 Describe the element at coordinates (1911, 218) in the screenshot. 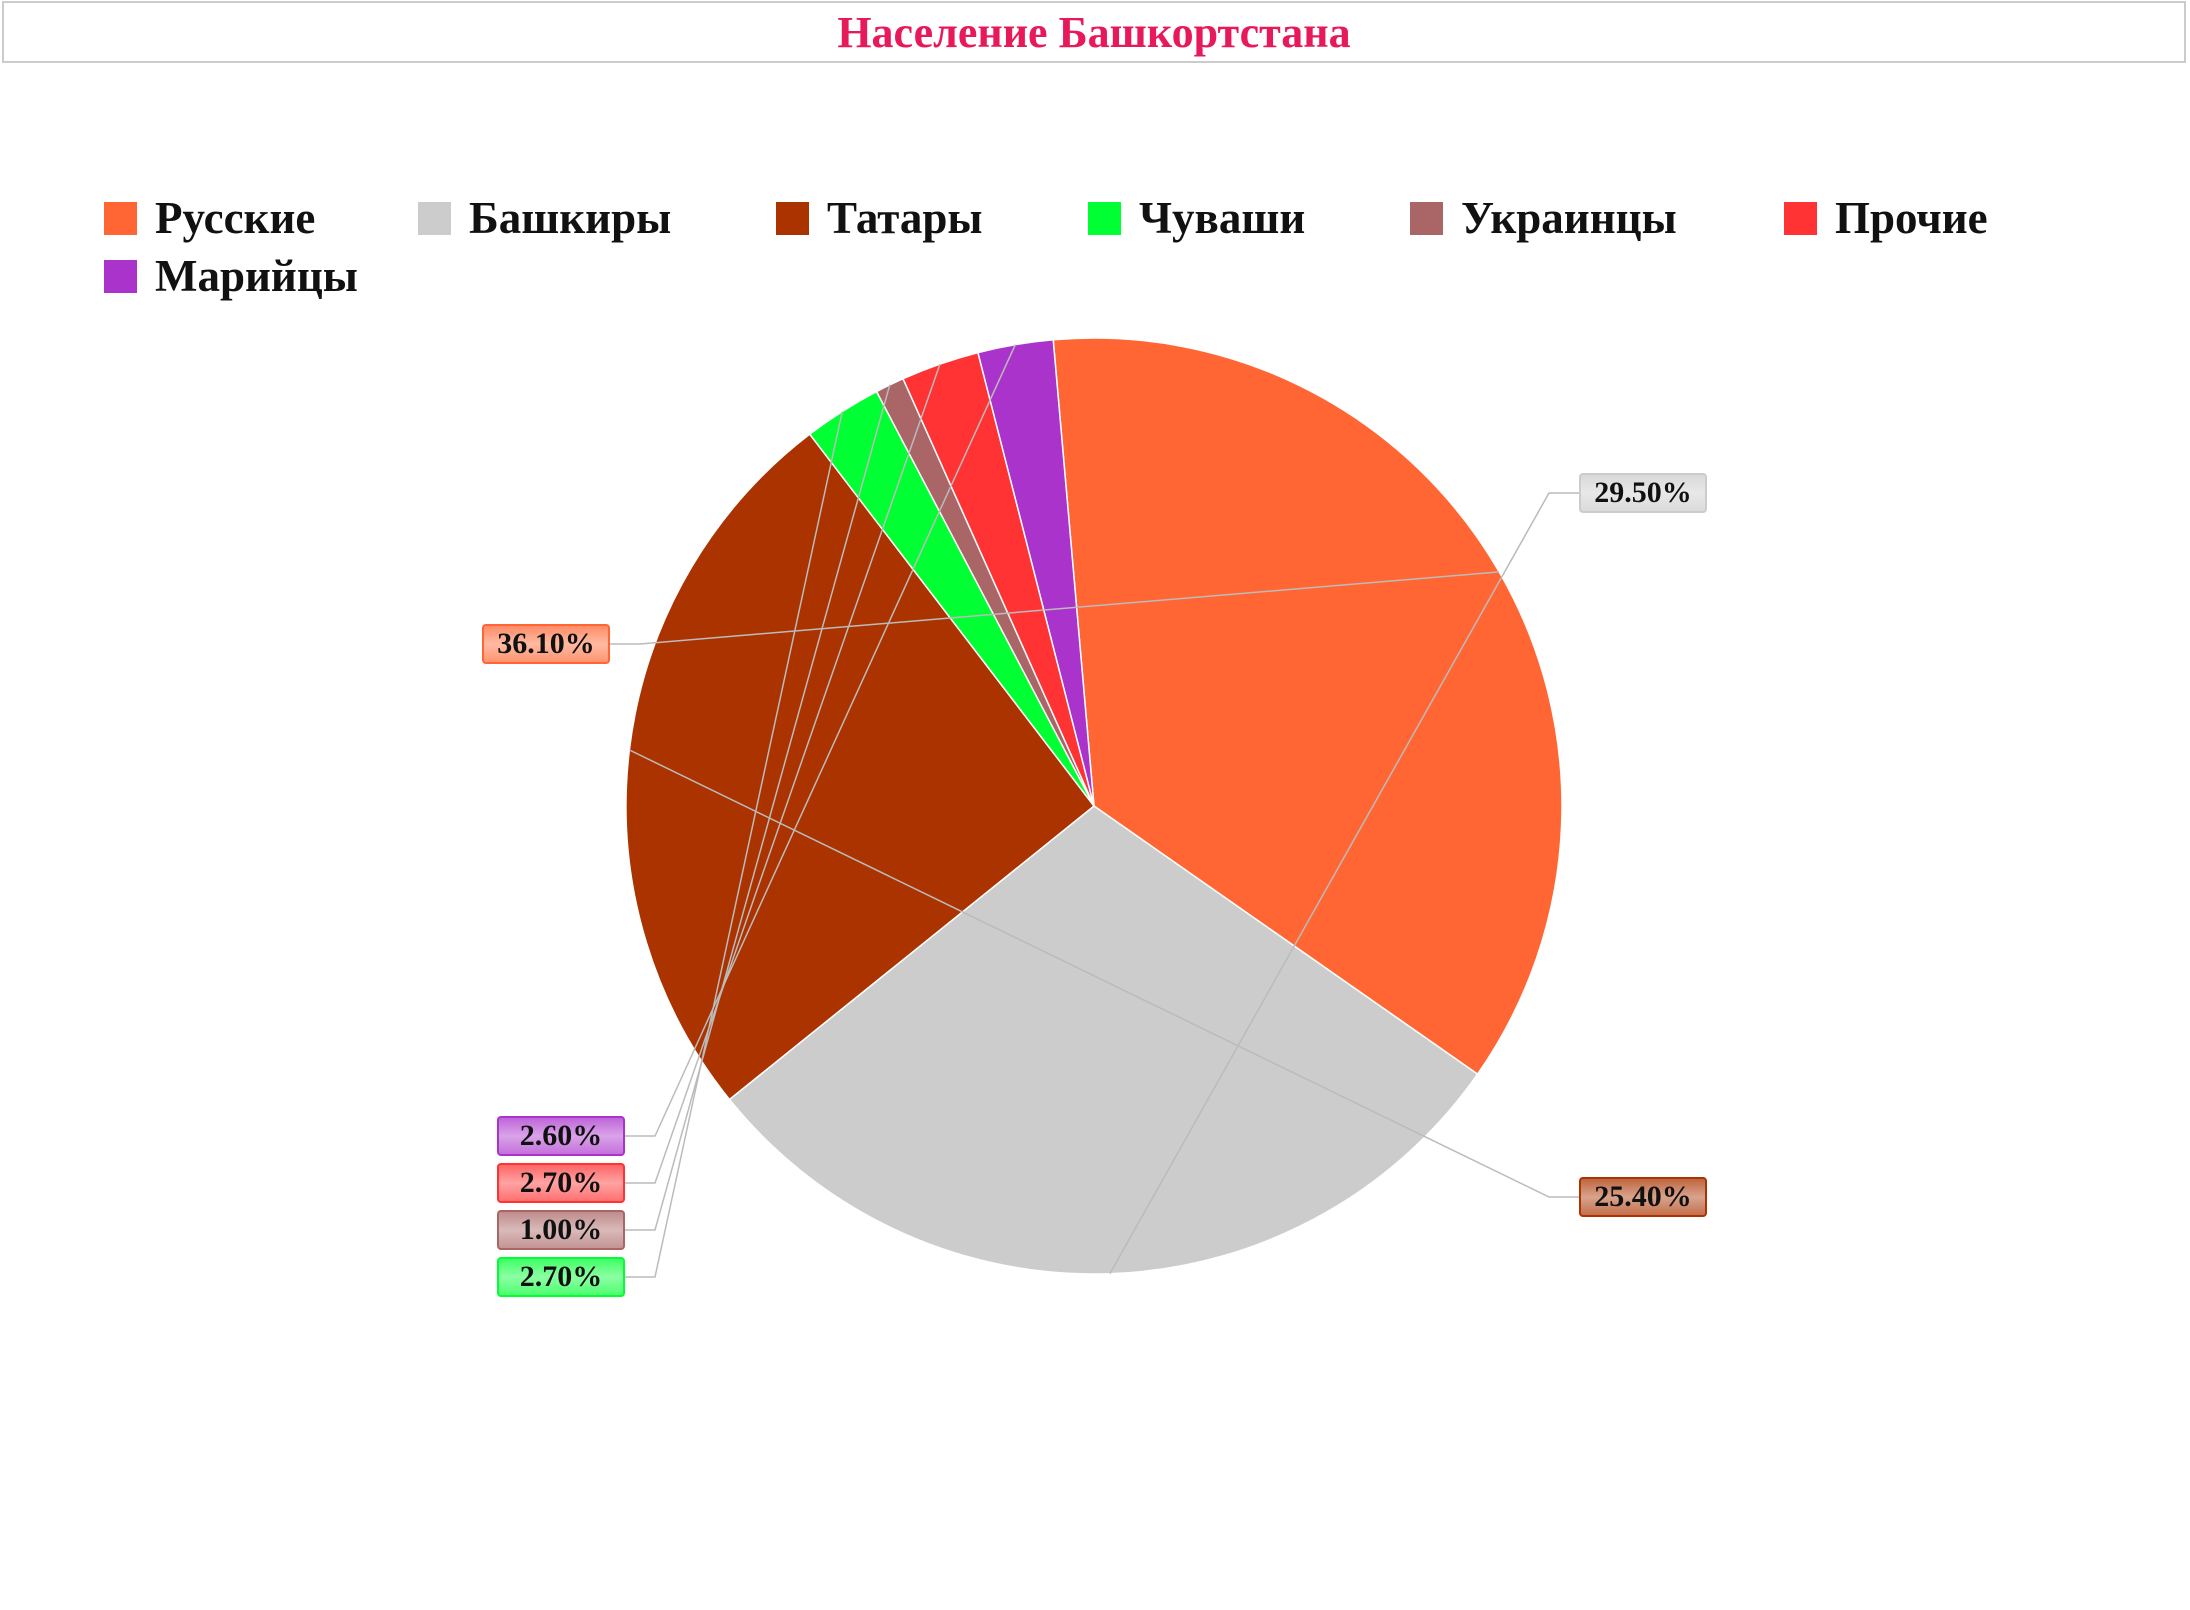

I see `legend-label: Прочие` at that location.